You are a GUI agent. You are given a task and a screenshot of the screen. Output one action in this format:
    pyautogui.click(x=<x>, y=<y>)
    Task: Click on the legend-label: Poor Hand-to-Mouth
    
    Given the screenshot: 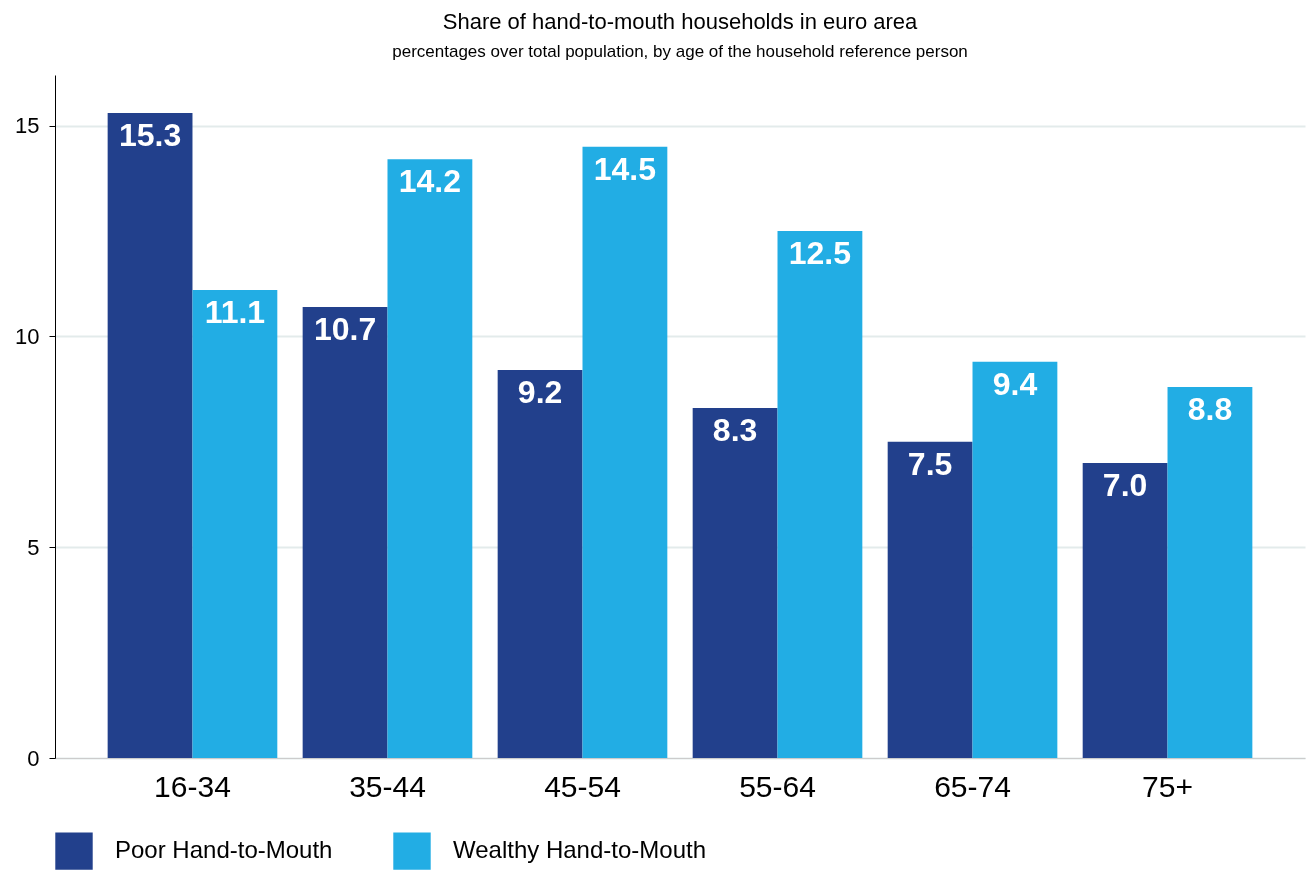 What is the action you would take?
    pyautogui.click(x=224, y=850)
    